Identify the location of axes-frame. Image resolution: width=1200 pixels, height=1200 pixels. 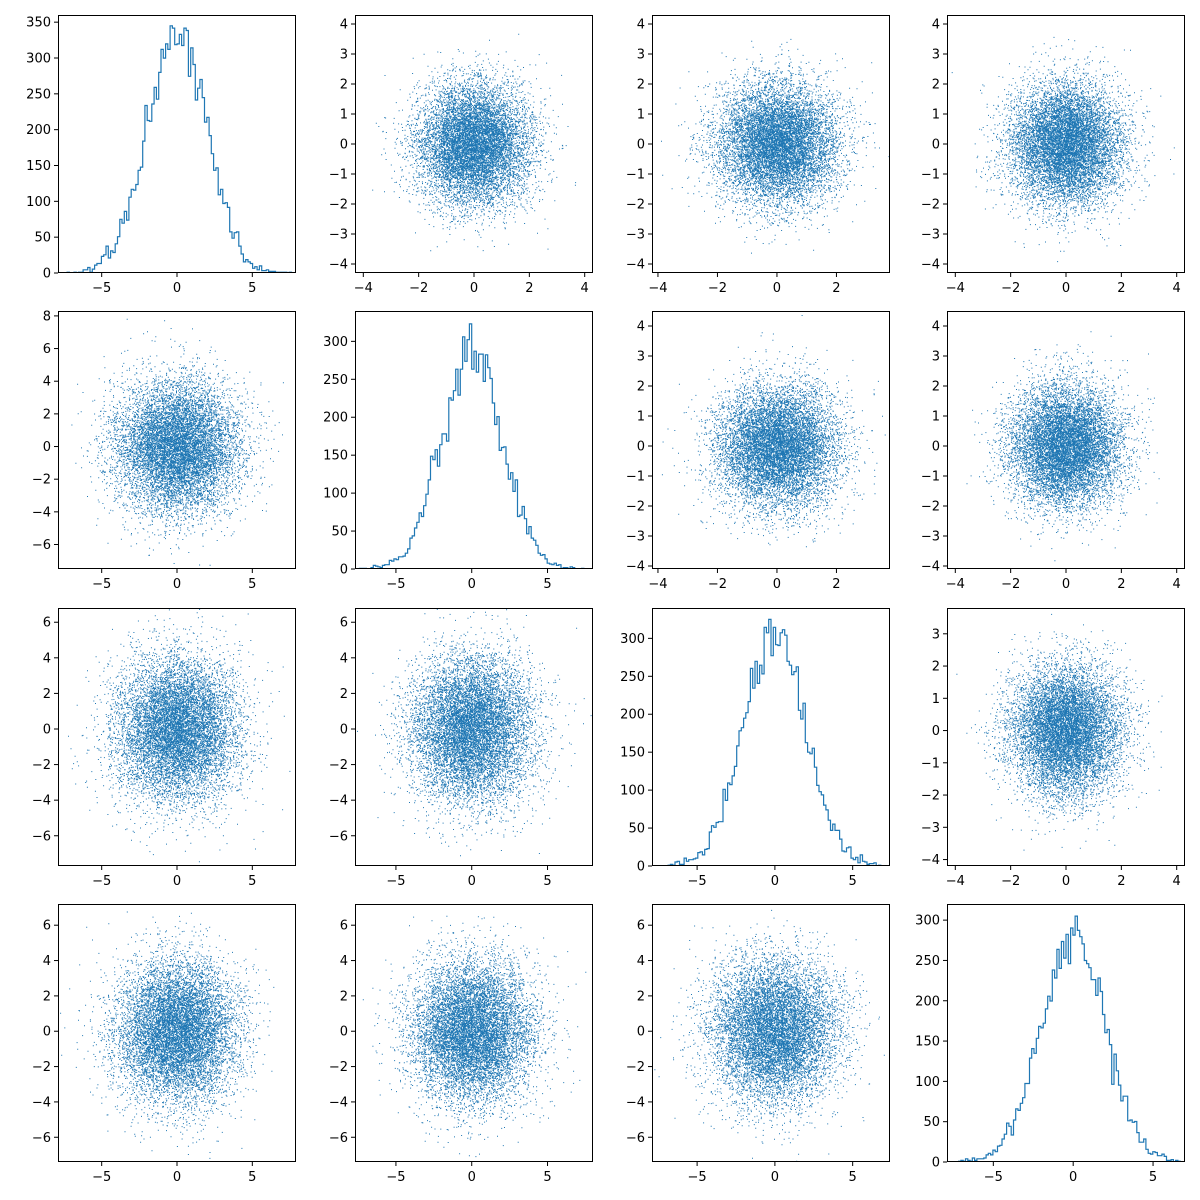
(474, 144).